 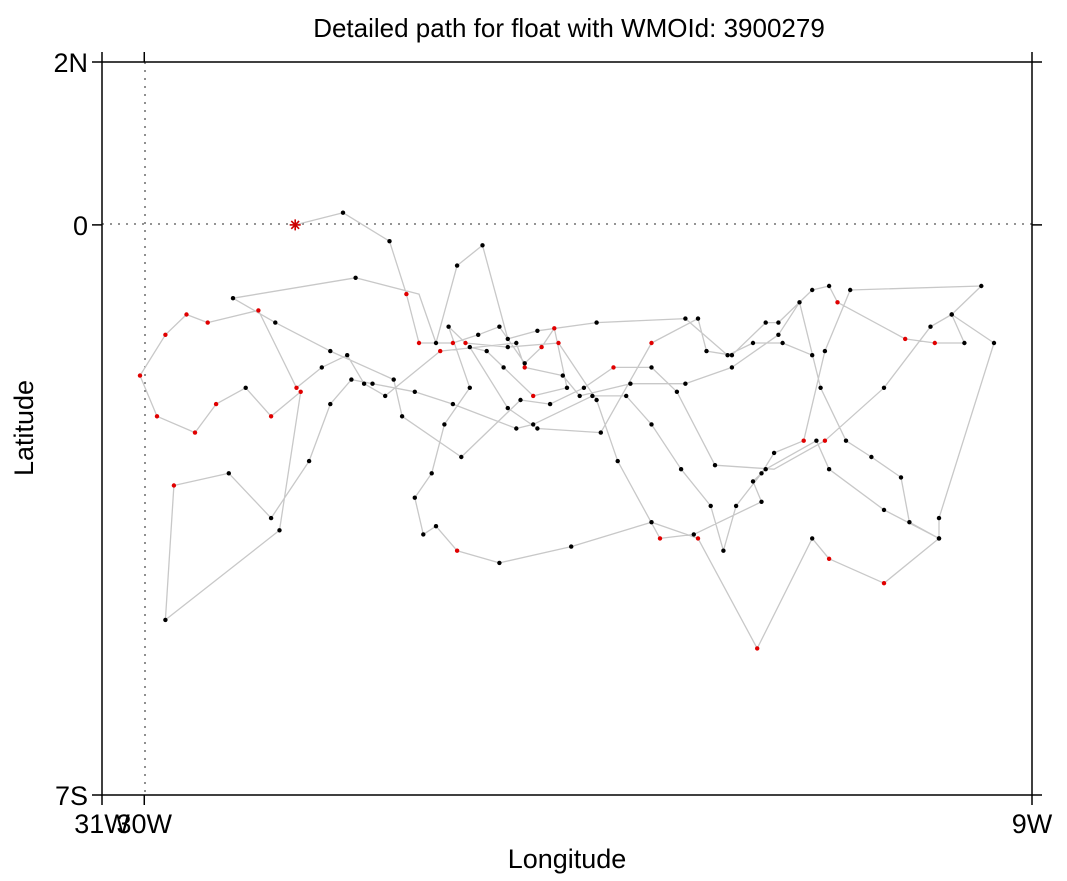 I want to click on x-tick-label: 9W, so click(x=1032, y=824).